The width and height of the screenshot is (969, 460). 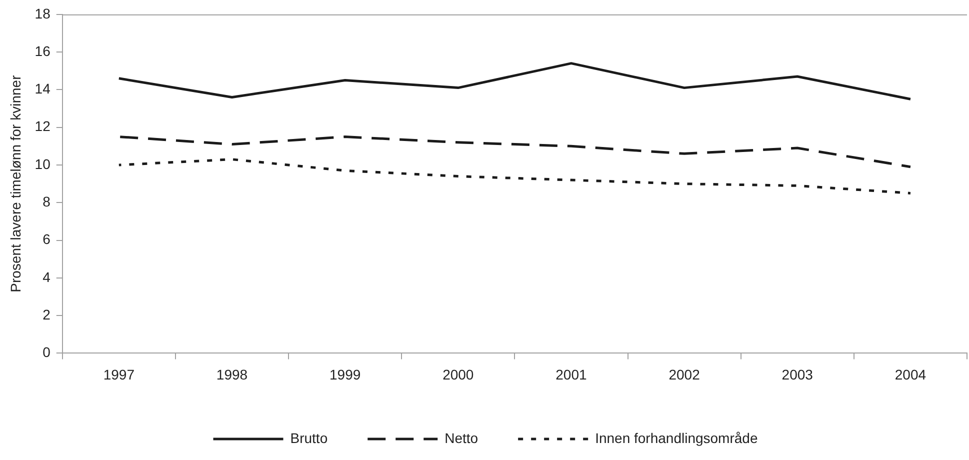 What do you see at coordinates (46, 239) in the screenshot?
I see `y-tick-label: 6` at bounding box center [46, 239].